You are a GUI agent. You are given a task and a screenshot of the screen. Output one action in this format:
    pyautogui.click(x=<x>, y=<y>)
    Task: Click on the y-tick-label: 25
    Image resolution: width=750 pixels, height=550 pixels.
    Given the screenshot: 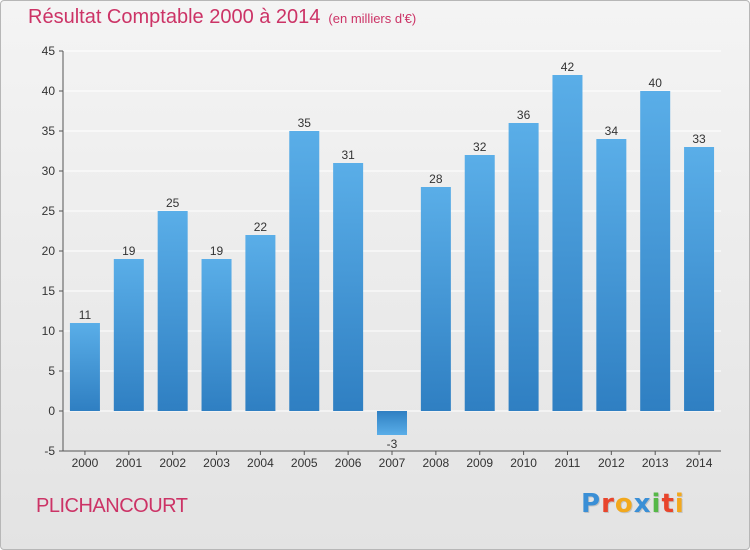 What is the action you would take?
    pyautogui.click(x=49, y=211)
    